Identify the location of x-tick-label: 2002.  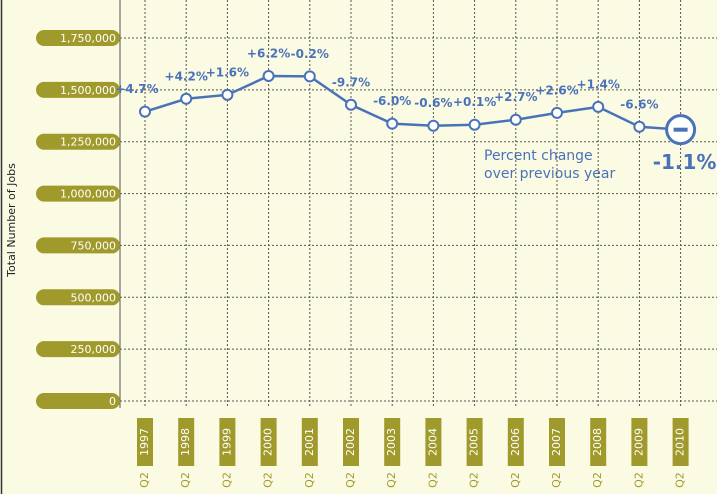
(350, 442).